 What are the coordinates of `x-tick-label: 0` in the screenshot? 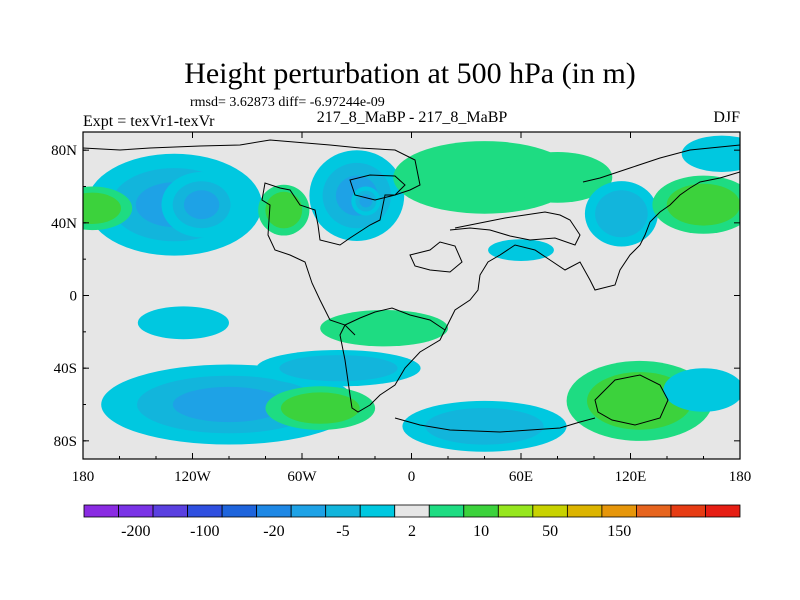 It's located at (412, 477).